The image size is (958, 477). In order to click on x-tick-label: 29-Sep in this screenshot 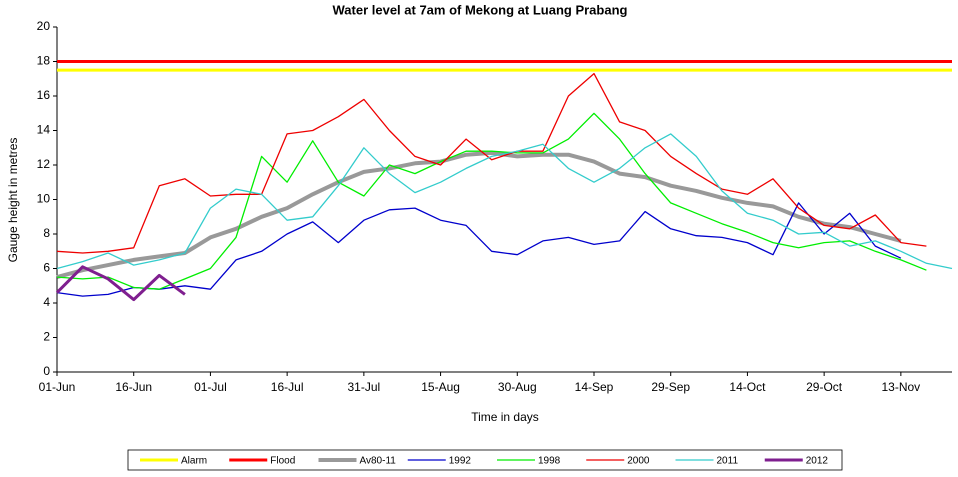, I will do `click(670, 387)`.